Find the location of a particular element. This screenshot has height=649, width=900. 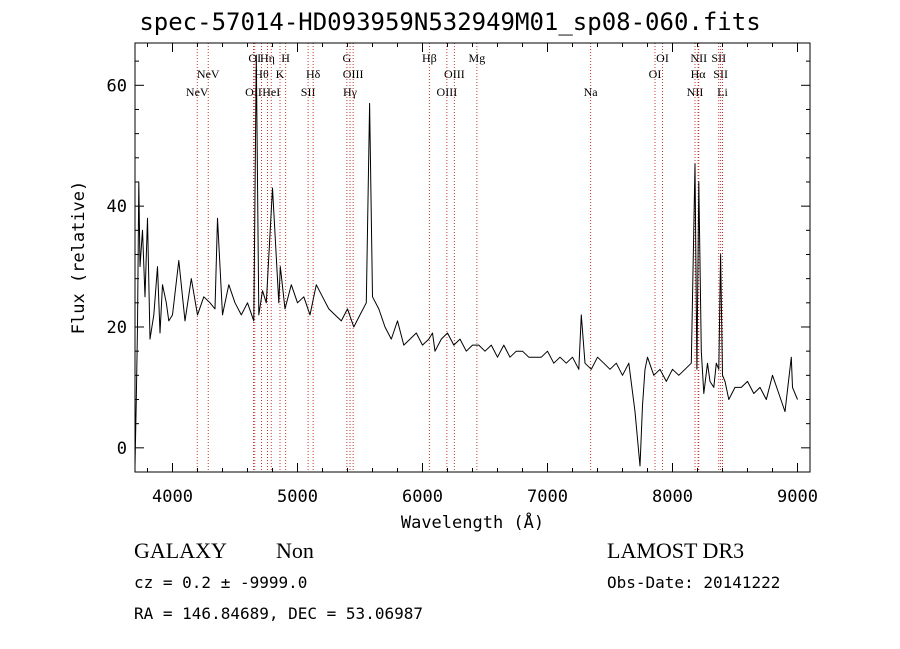

survey-name: LAMOST DR3 is located at coordinates (676, 550).